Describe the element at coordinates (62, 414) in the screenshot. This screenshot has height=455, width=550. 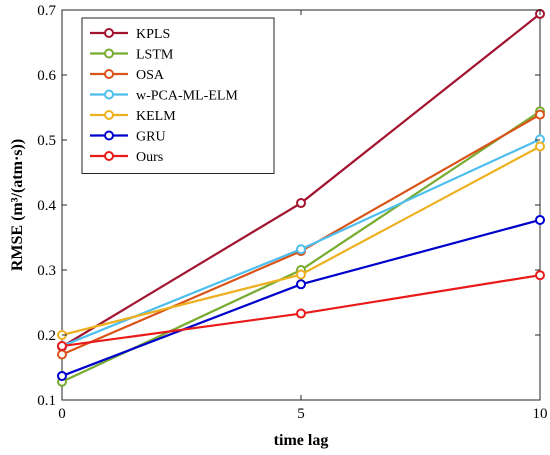
I see `x-tick-label: 0` at that location.